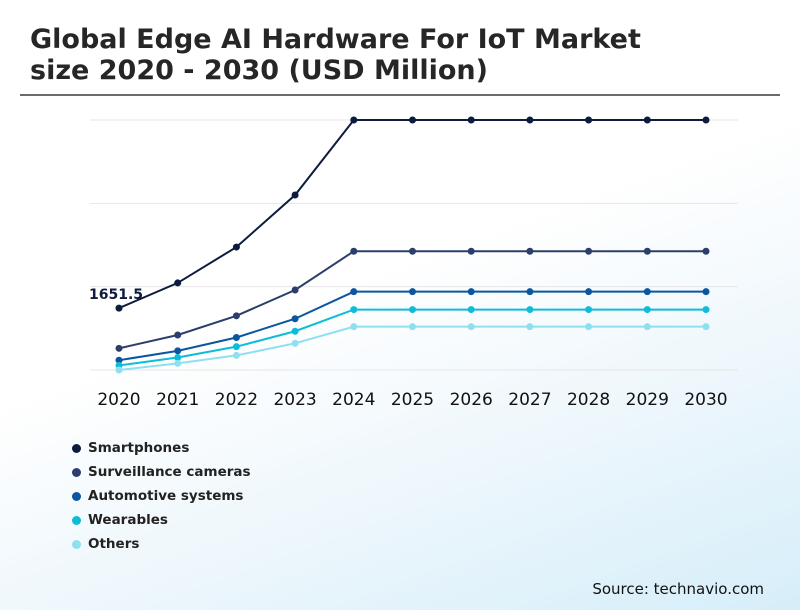 This screenshot has height=610, width=800. What do you see at coordinates (335, 39) in the screenshot?
I see `title-line-1: Global Edge AI Hardware For IoT Market` at bounding box center [335, 39].